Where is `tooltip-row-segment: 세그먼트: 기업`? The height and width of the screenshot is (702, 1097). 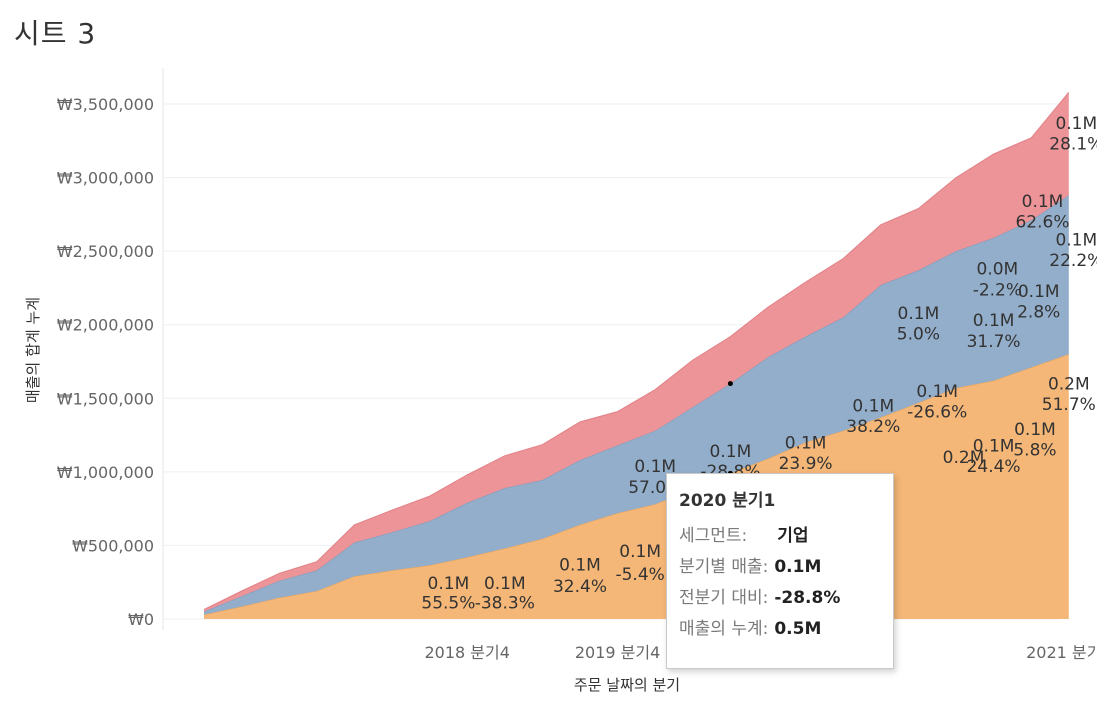
tooltip-row-segment: 세그먼트: 기업 is located at coordinates (780, 536).